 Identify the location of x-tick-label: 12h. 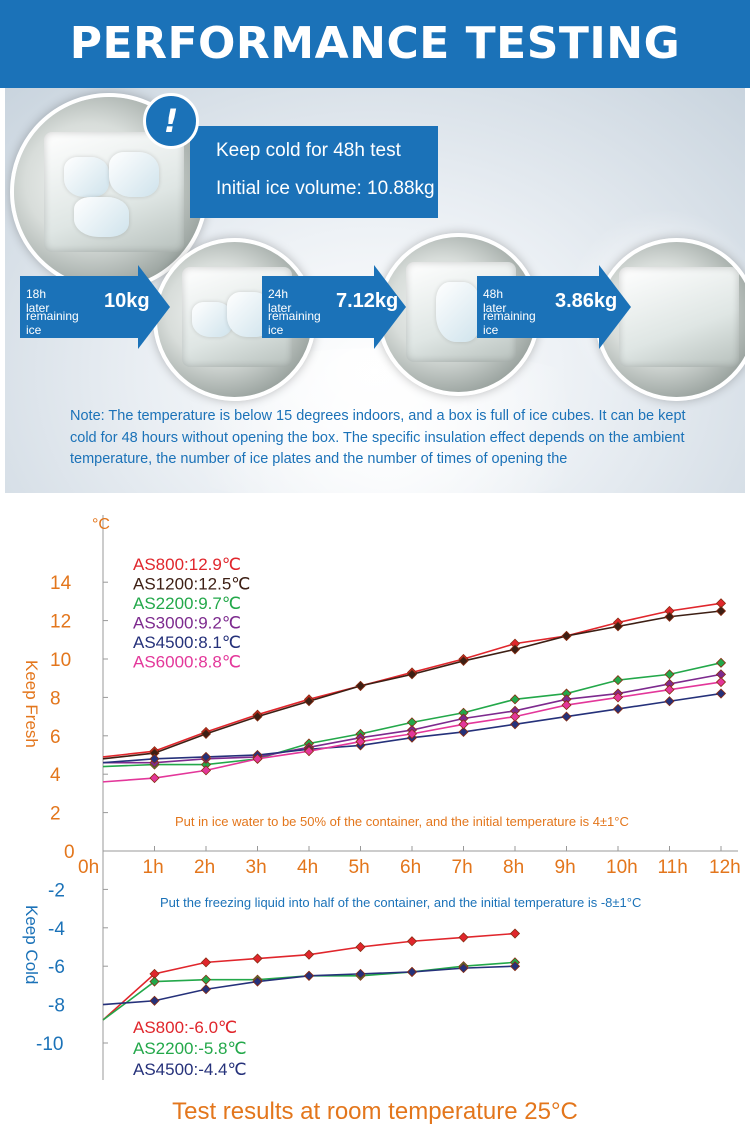
(725, 867).